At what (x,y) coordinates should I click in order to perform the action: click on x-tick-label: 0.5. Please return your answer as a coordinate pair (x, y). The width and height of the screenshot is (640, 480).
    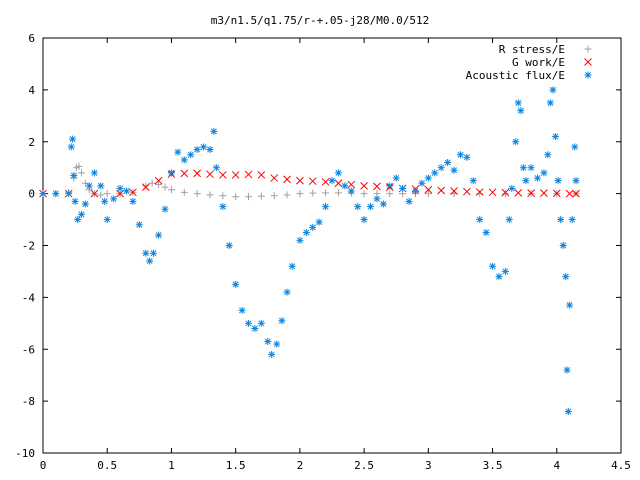
    Looking at the image, I should click on (107, 465).